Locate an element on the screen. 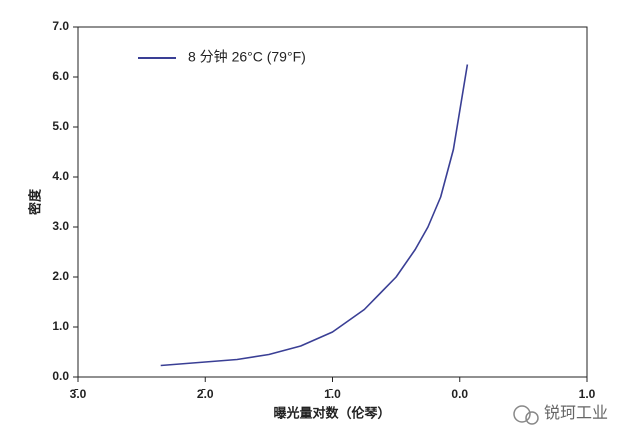 The width and height of the screenshot is (640, 446). y-tick-label: 3.0 is located at coordinates (60, 226).